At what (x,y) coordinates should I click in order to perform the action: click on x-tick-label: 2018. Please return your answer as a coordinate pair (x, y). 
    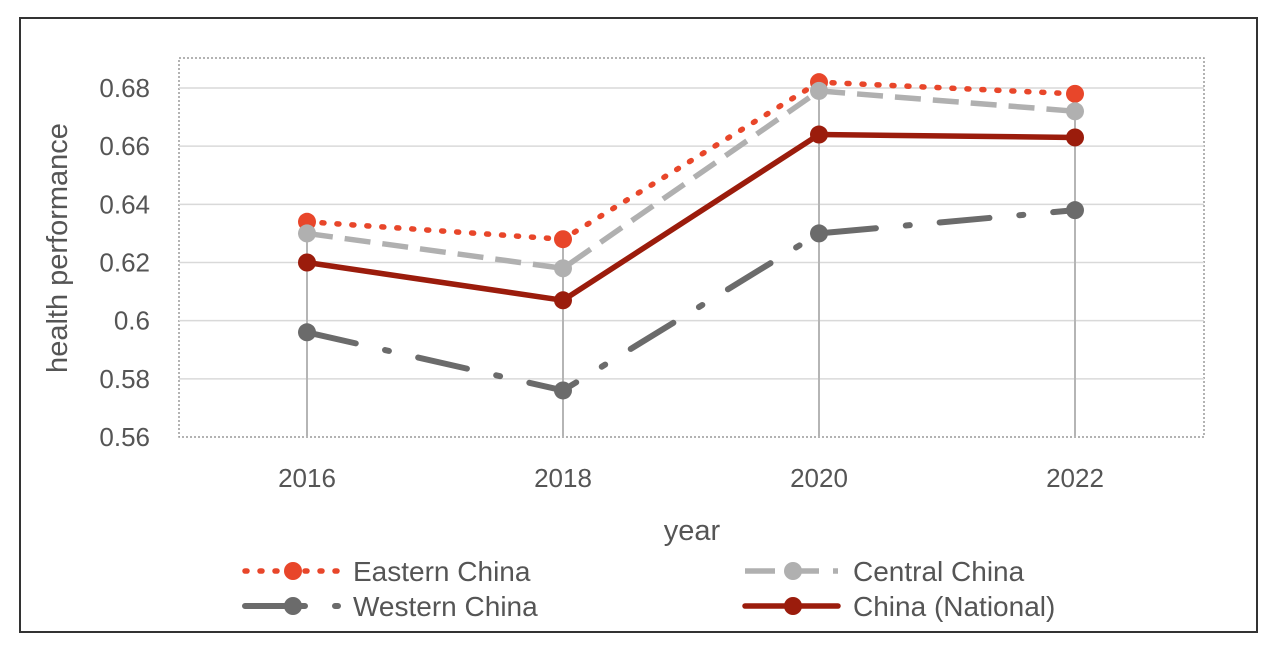
    Looking at the image, I should click on (563, 478).